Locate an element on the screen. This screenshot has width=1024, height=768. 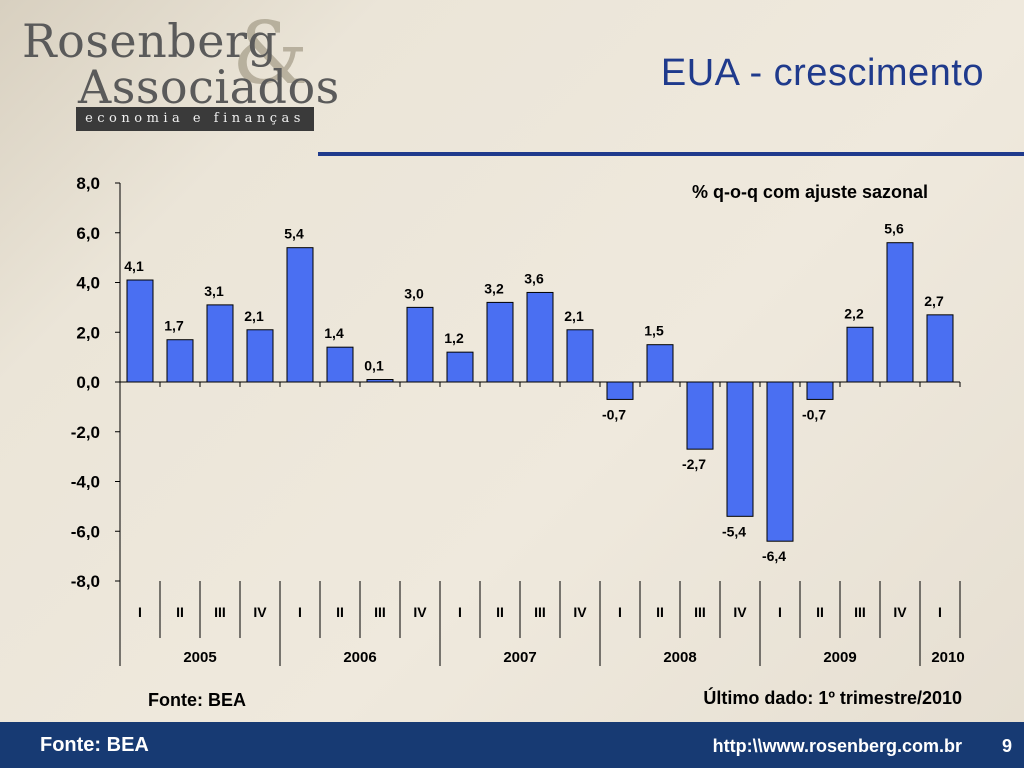
y-tick-label: -8,0 is located at coordinates (85, 581).